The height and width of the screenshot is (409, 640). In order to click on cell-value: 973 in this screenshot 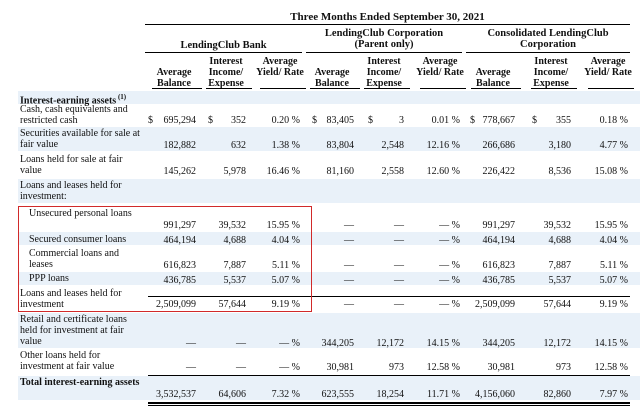, I will do `click(563, 367)`.